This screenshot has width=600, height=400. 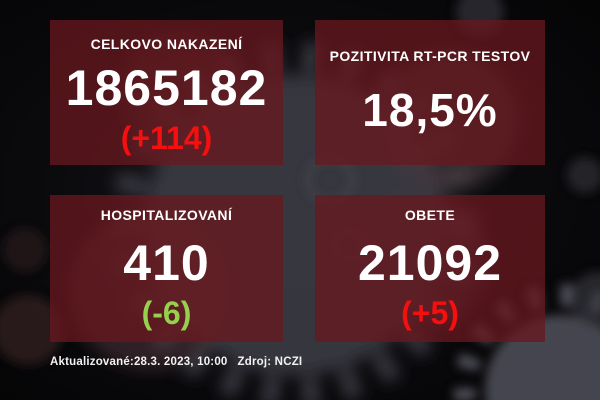 I want to click on total-infected-delta: (+114), so click(x=166, y=137).